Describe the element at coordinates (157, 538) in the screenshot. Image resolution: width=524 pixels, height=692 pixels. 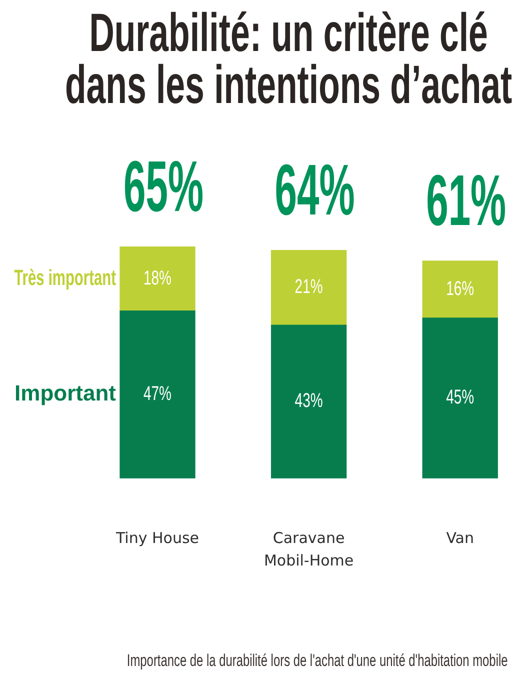
I see `x-tick-label: Tiny House` at that location.